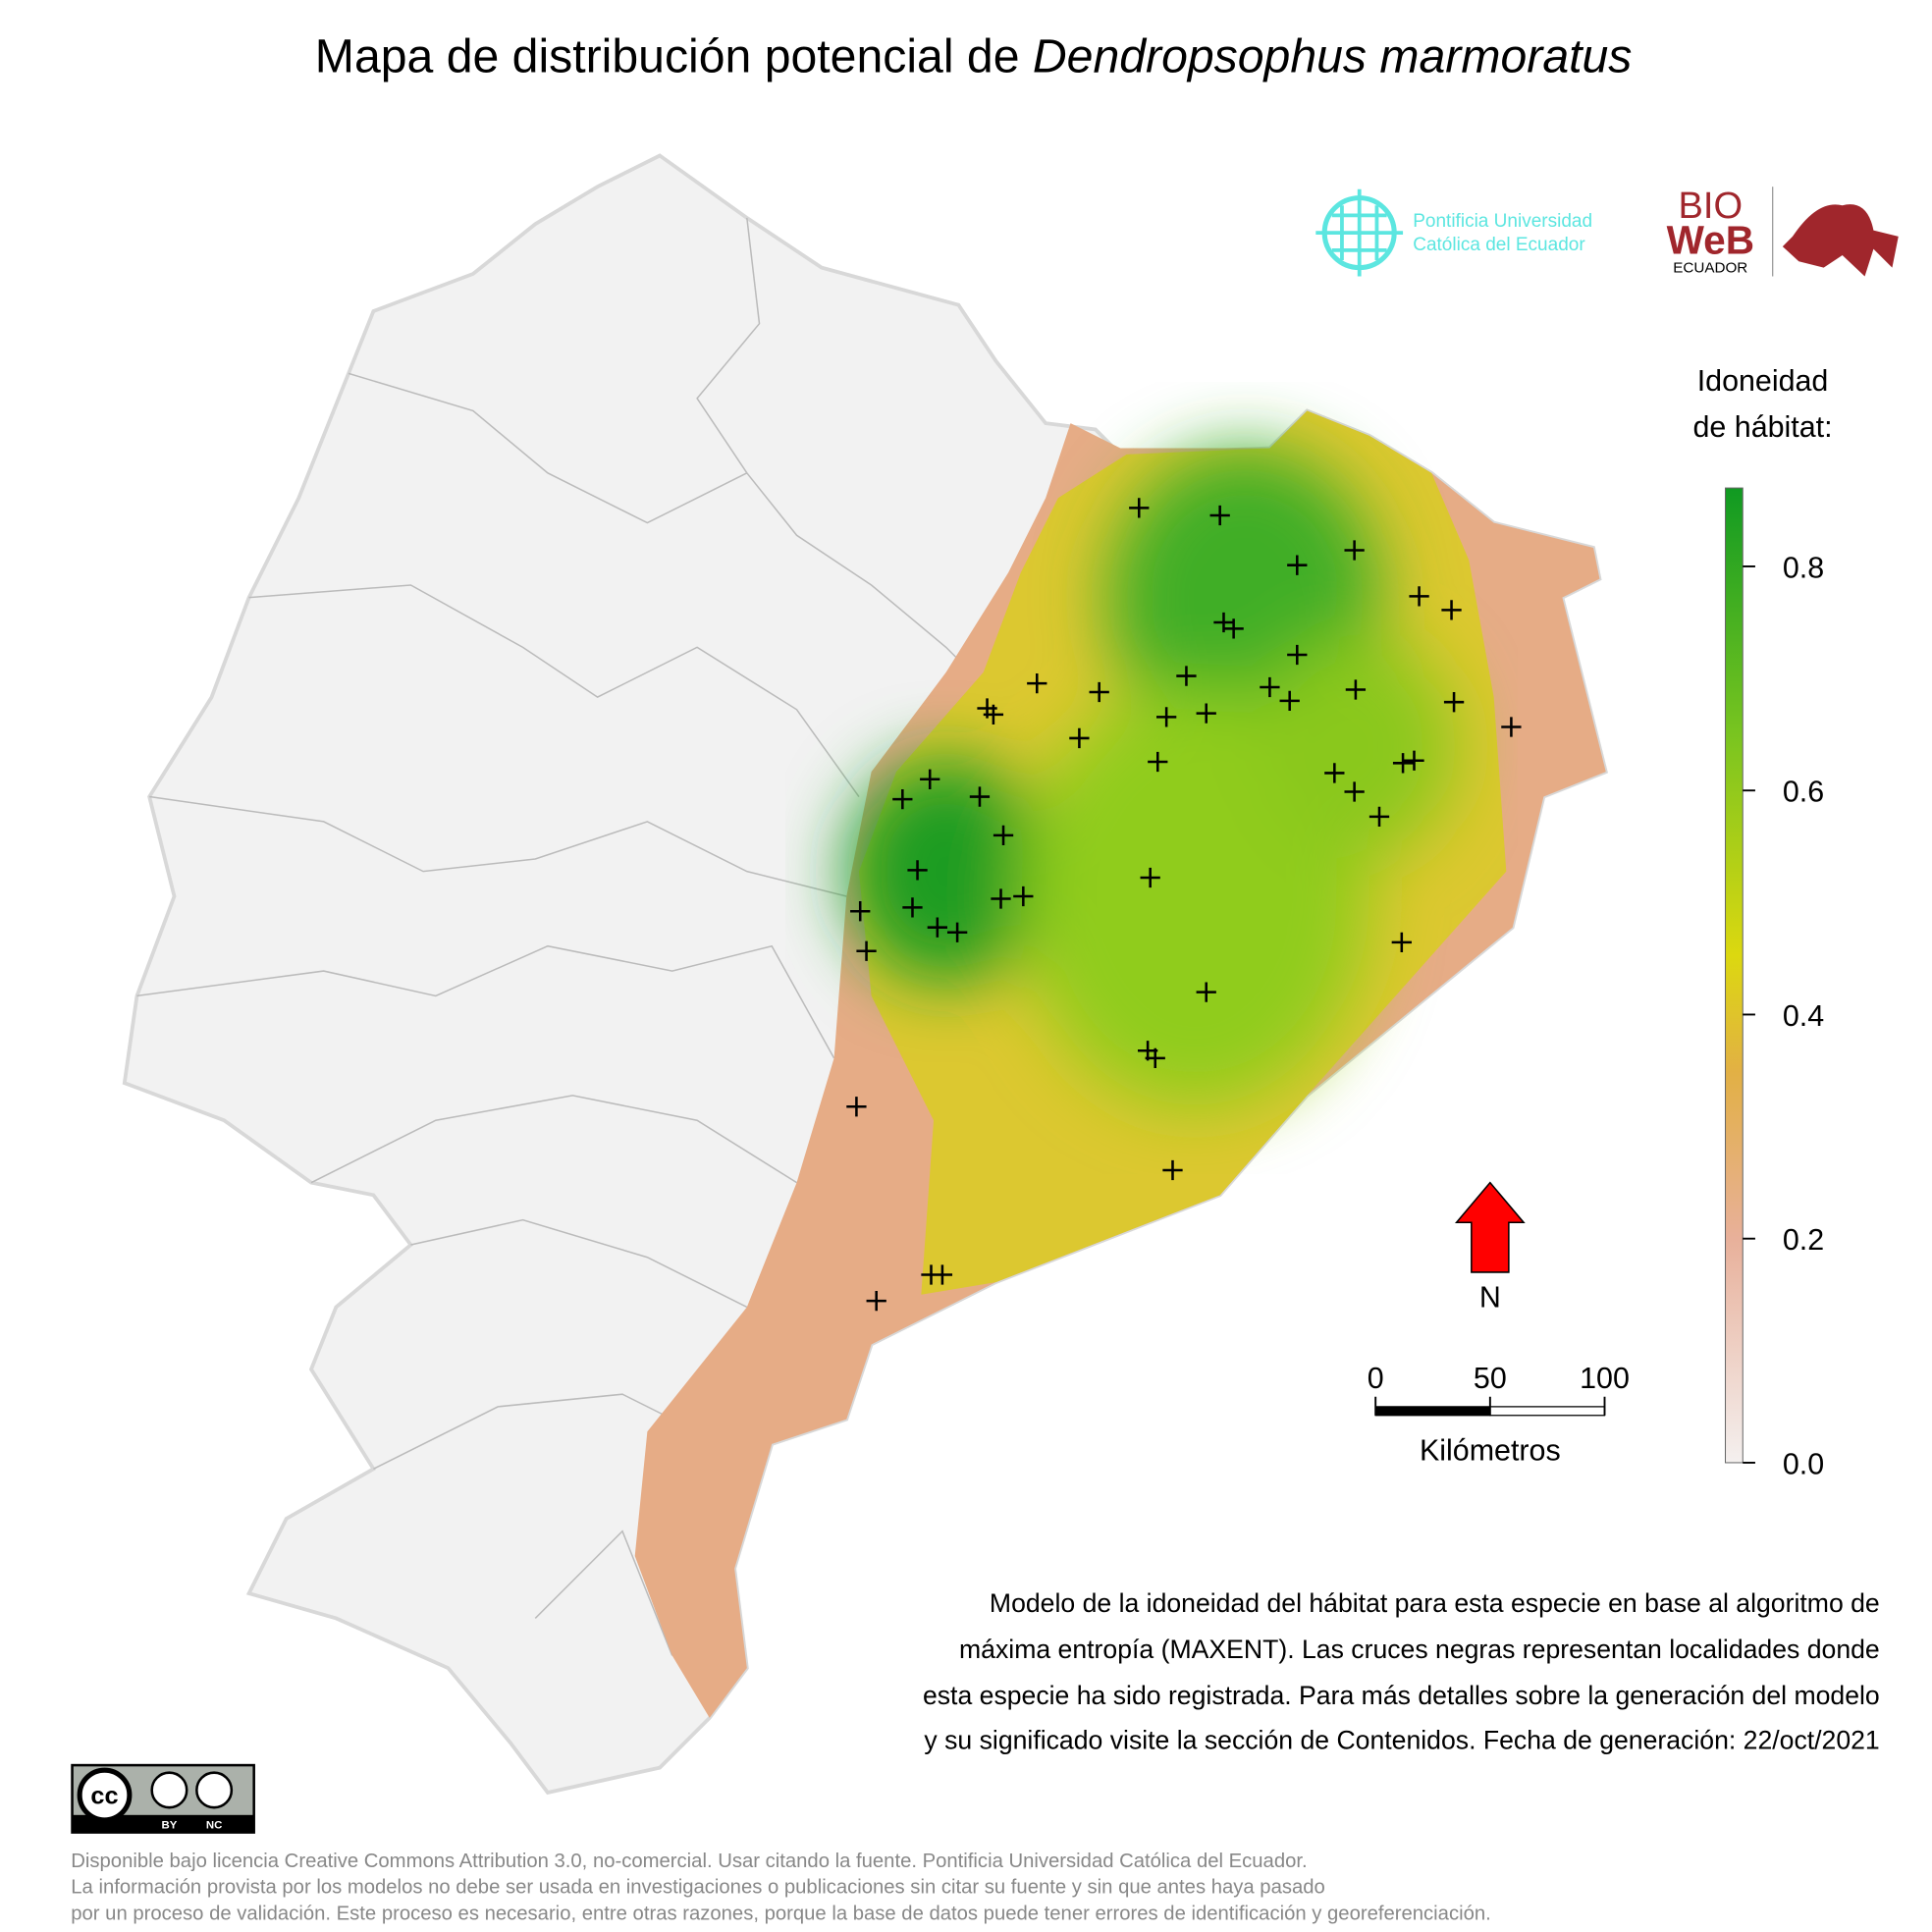 The height and width of the screenshot is (1932, 1932). Describe the element at coordinates (214, 1826) in the screenshot. I see `nc-label: NC` at that location.